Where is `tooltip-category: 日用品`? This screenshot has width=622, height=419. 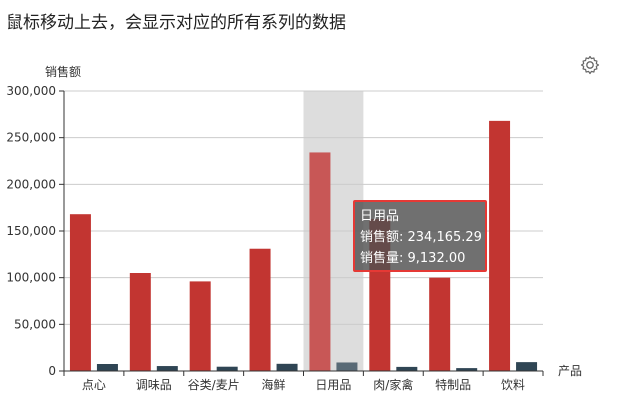 tooltip-category: 日用品 is located at coordinates (380, 216).